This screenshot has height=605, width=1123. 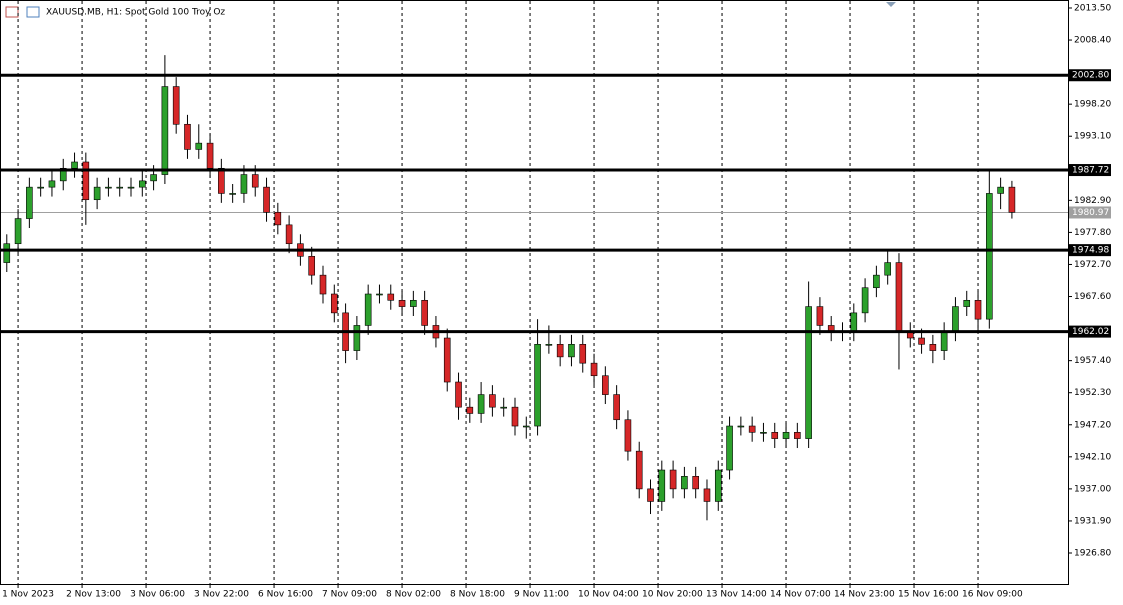 I want to click on x-tick-label: 16 Nov 09:00, so click(x=992, y=595).